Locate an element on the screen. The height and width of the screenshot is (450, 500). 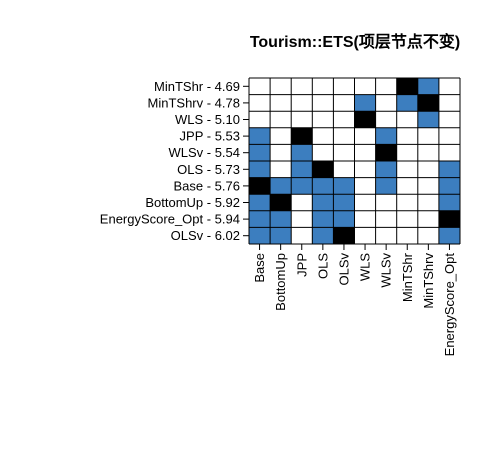
column-tick-label: WLS is located at coordinates (365, 267).